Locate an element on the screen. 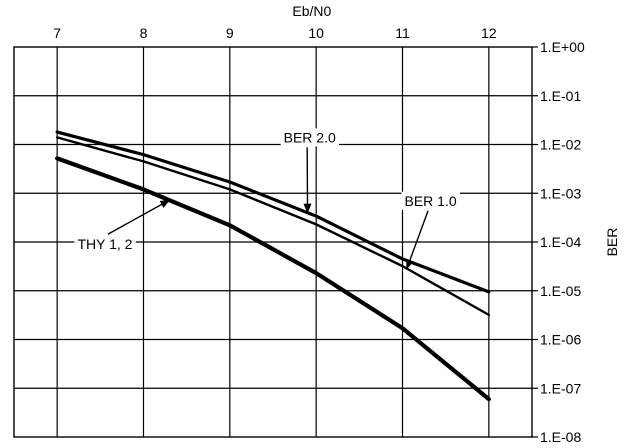  x-tick-label: 8 is located at coordinates (144, 33).